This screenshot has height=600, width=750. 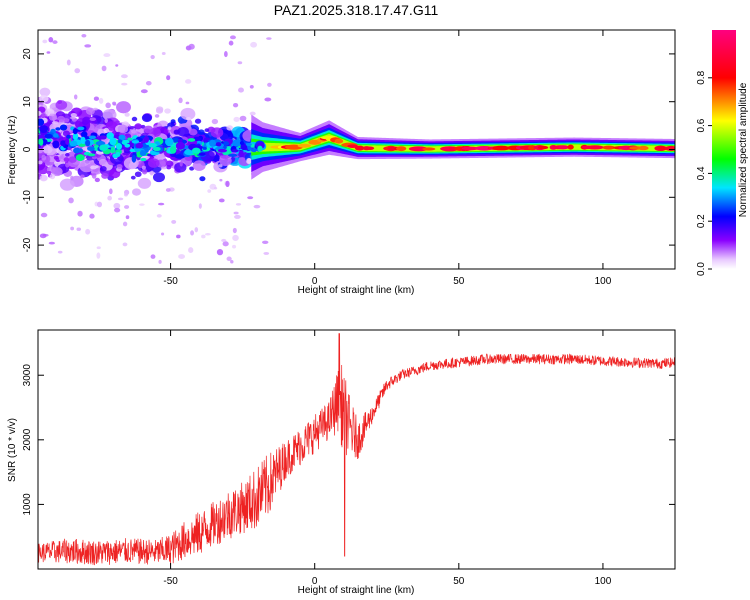 What do you see at coordinates (27, 439) in the screenshot?
I see `snr-y-tick-label: 2000` at bounding box center [27, 439].